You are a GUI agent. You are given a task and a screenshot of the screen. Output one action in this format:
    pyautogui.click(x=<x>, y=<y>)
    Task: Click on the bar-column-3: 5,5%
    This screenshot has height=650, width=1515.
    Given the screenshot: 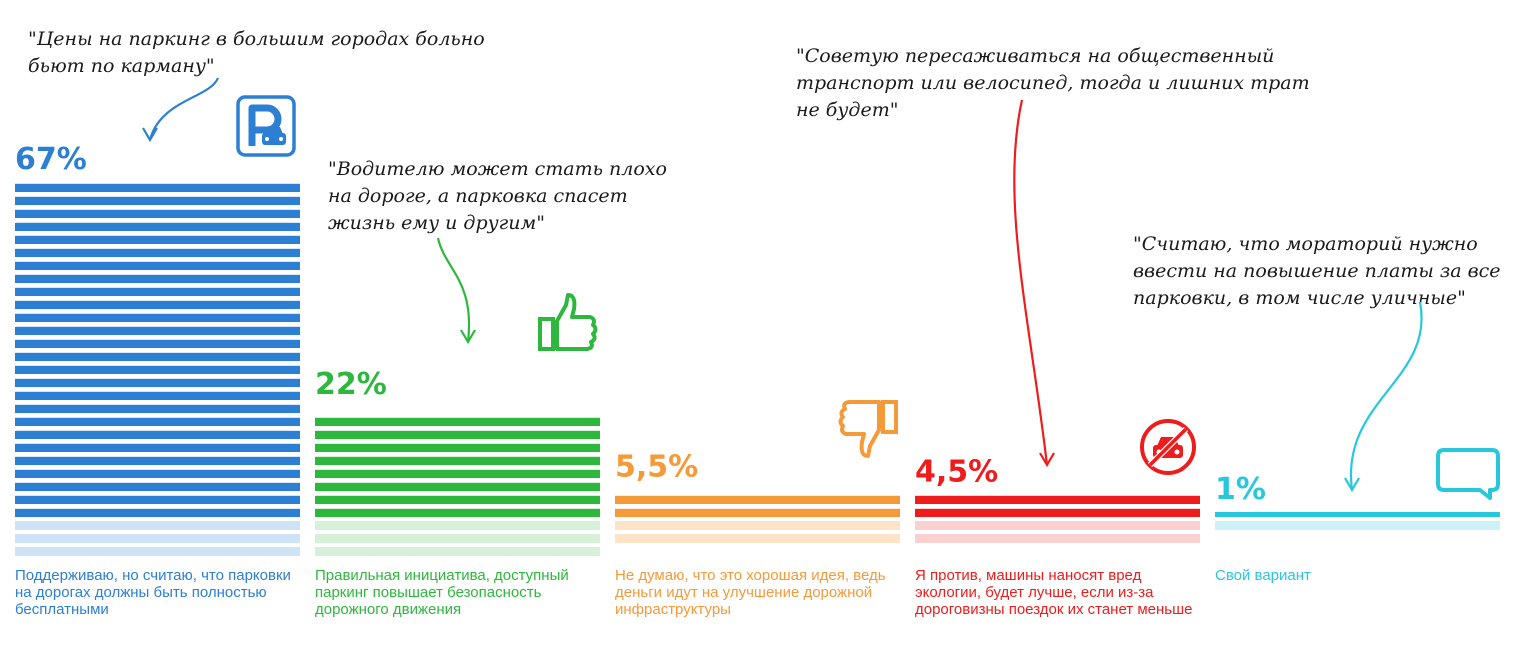 What is the action you would take?
    pyautogui.click(x=757, y=471)
    